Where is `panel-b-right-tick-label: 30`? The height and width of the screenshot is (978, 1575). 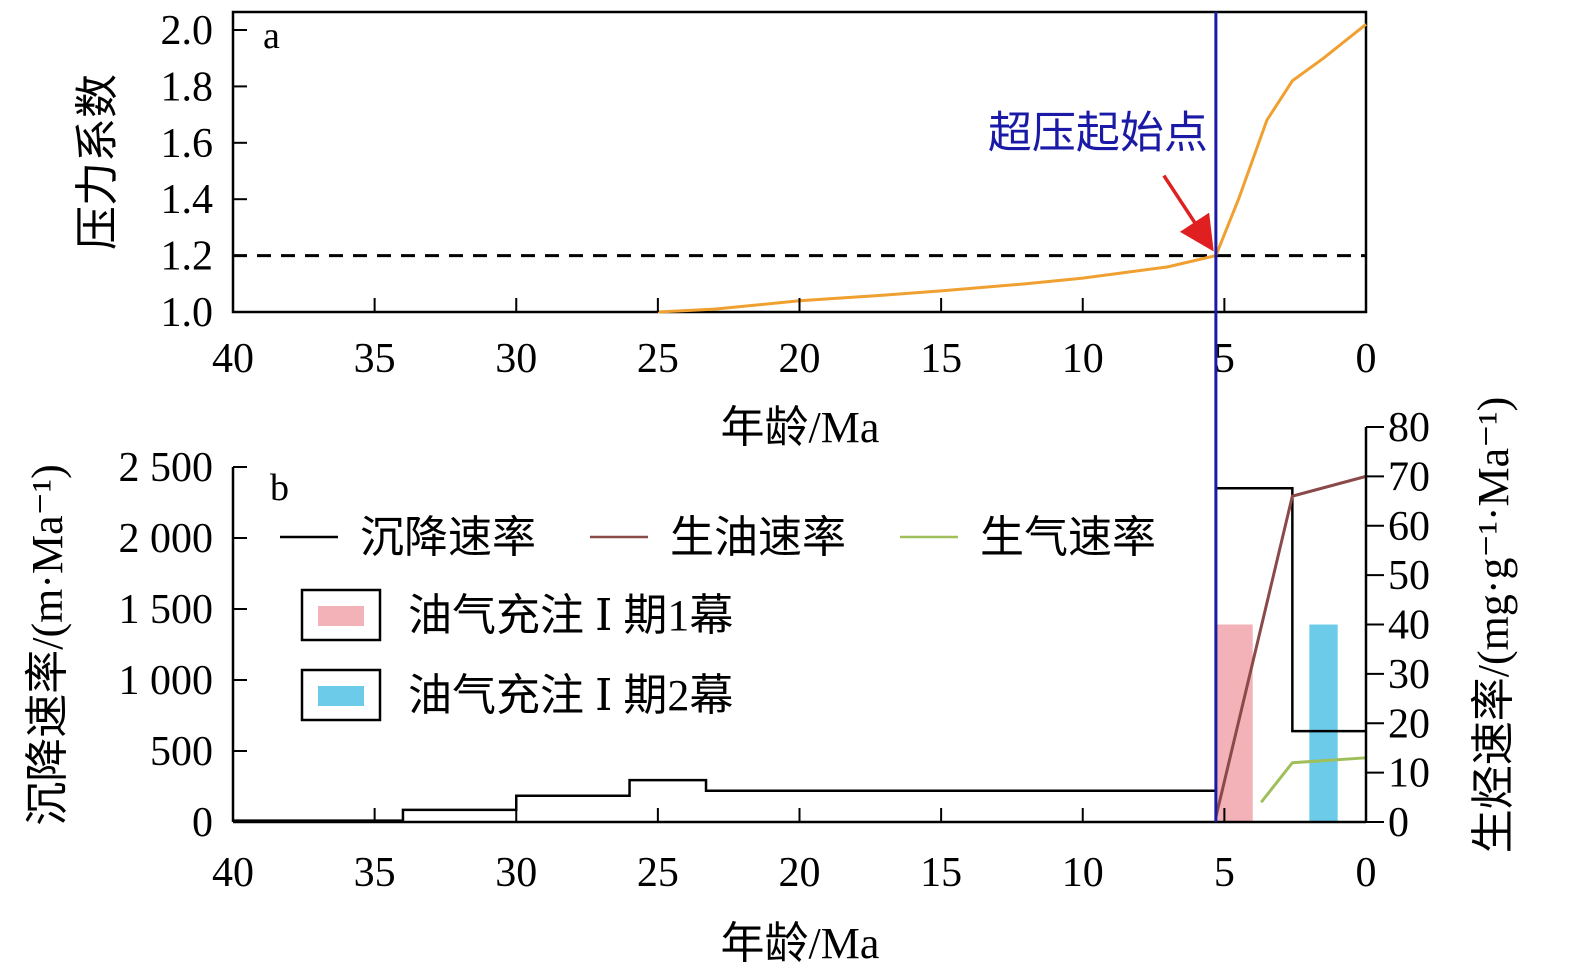 panel-b-right-tick-label: 30 is located at coordinates (1409, 675).